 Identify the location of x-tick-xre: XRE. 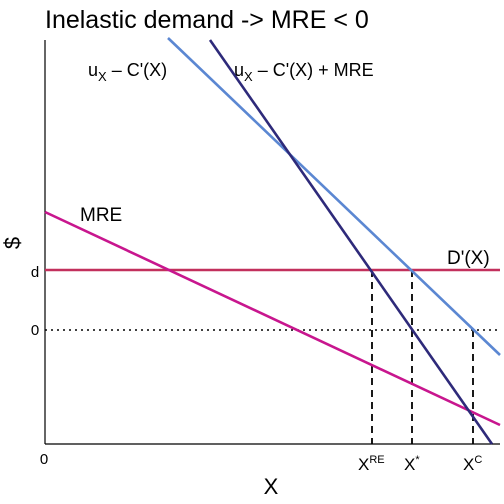
(371, 464).